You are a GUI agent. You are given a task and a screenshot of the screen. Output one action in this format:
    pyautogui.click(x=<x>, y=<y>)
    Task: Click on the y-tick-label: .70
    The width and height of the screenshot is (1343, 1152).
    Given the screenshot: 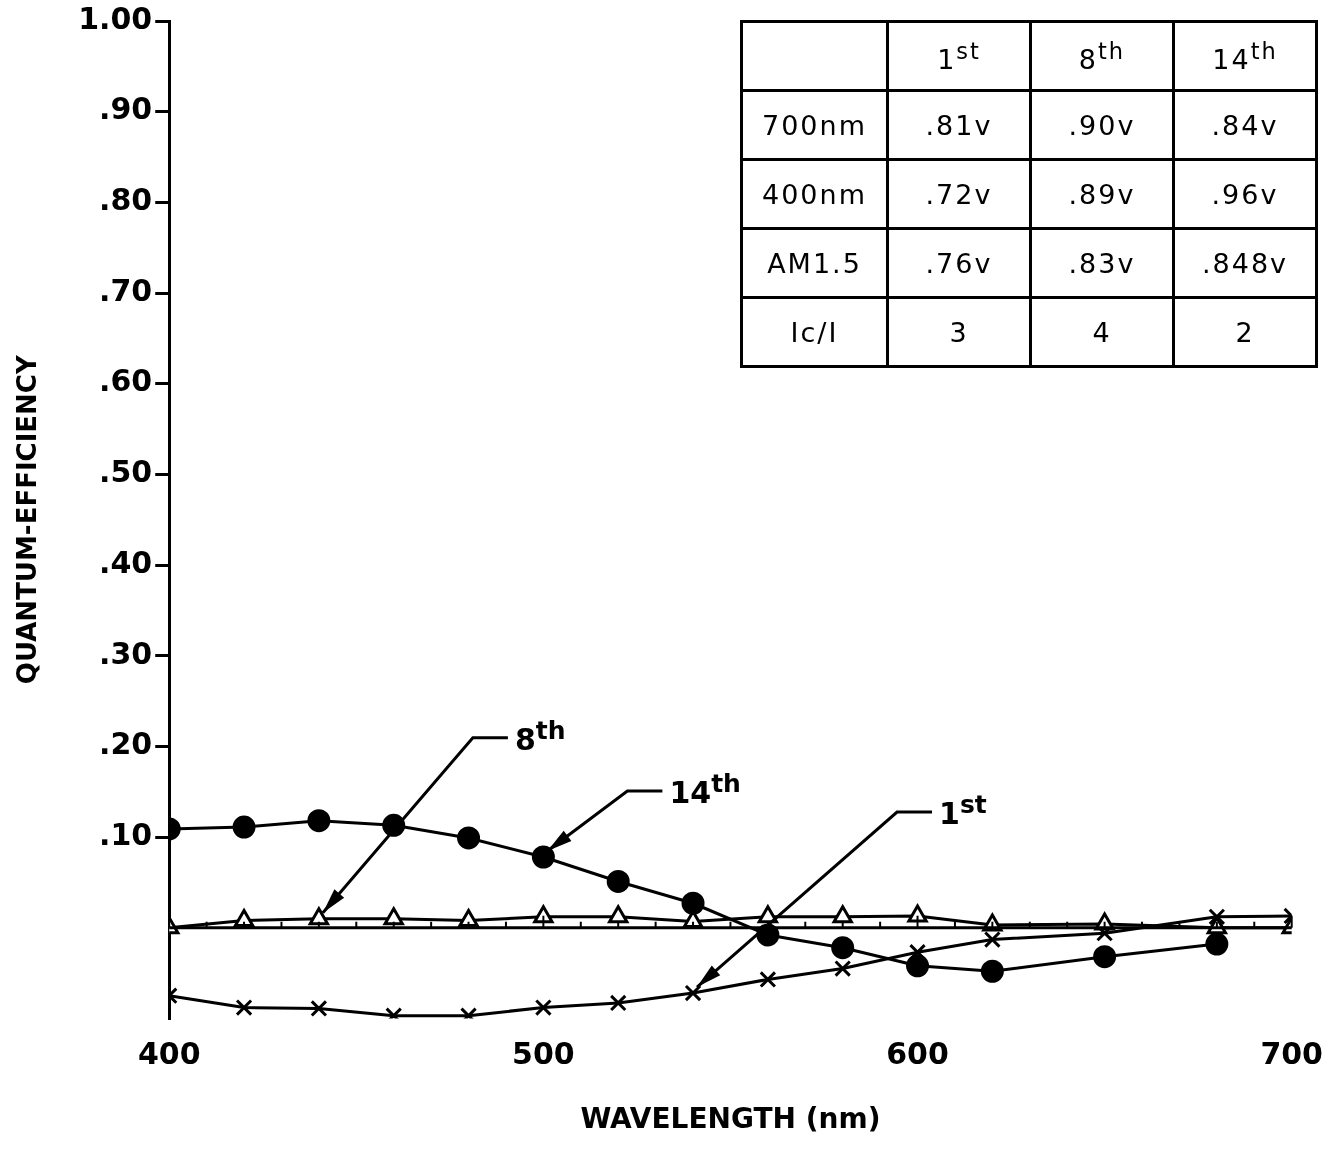 What is the action you would take?
    pyautogui.click(x=126, y=290)
    